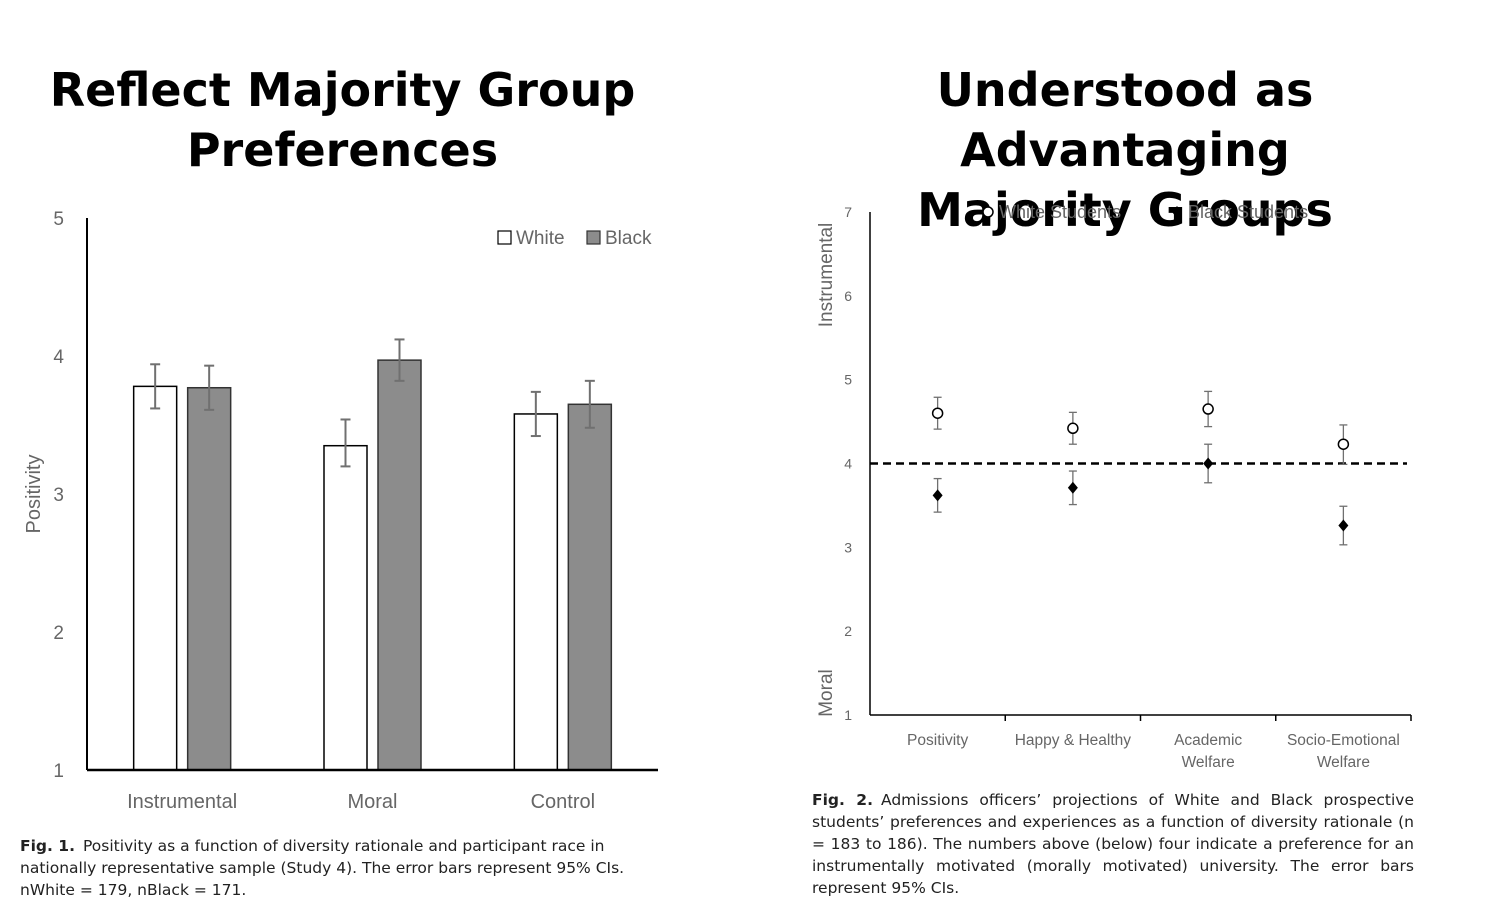 The width and height of the screenshot is (1494, 912). What do you see at coordinates (47, 846) in the screenshot?
I see `fig1-caption-label: Fig. 1.` at bounding box center [47, 846].